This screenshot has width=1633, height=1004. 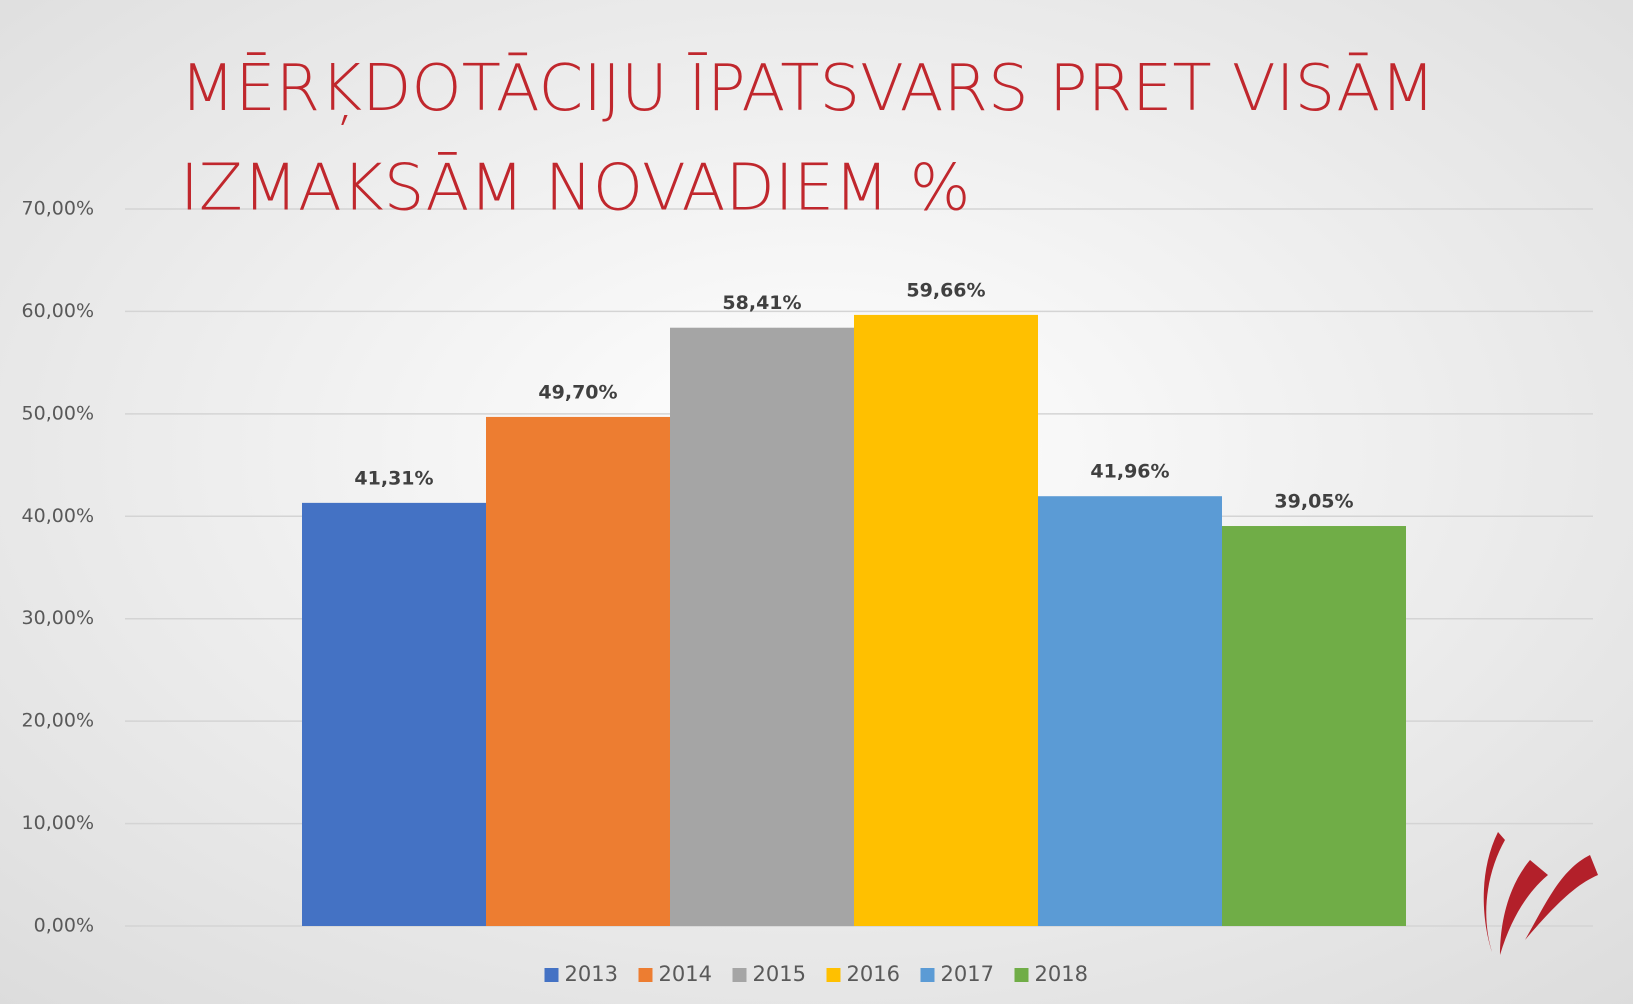 What do you see at coordinates (967, 974) in the screenshot?
I see `legend-label: 2017` at bounding box center [967, 974].